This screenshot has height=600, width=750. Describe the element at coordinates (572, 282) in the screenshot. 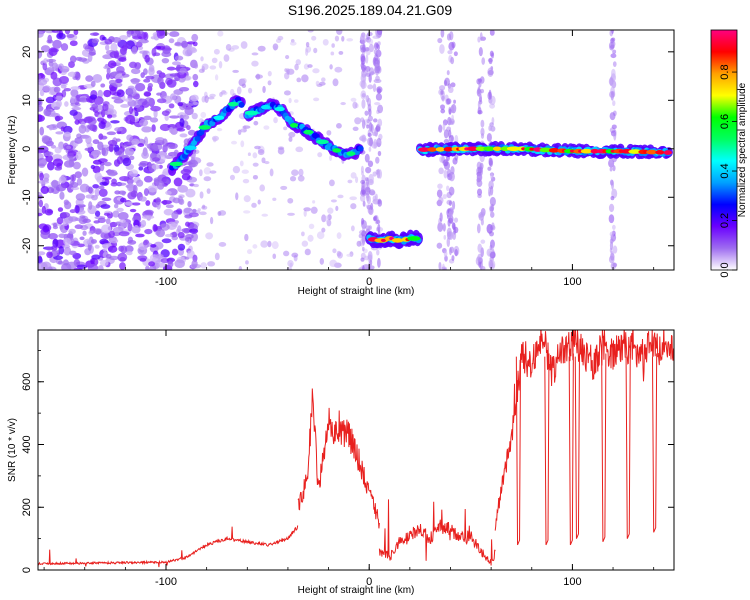

I see `x-tick-label: 100` at that location.